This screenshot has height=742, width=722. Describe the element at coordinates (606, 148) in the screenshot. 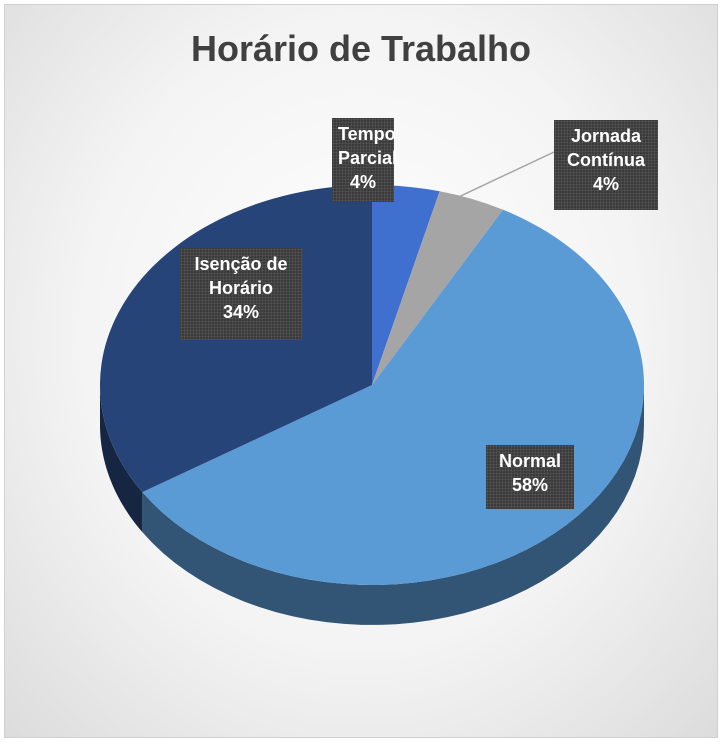

I see `label-category: Jornada Contínua` at that location.